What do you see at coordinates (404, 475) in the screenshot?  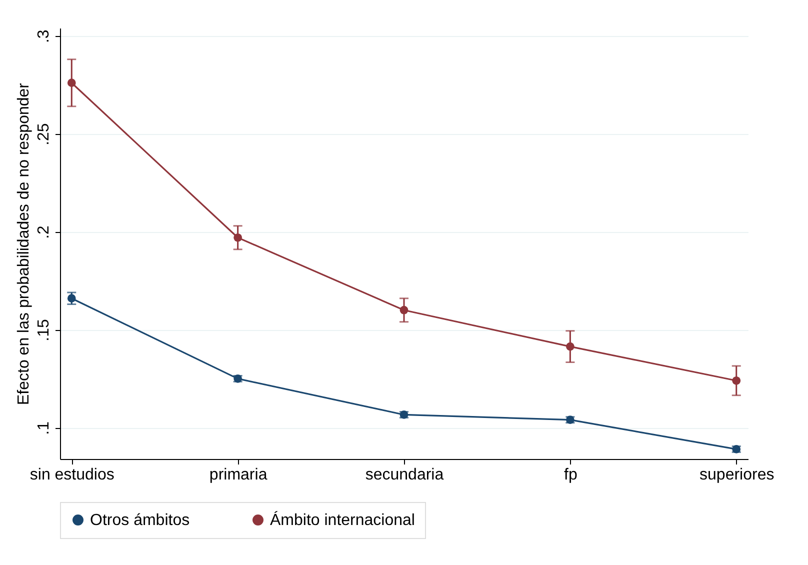 I see `x-tick-label: secundaria` at bounding box center [404, 475].